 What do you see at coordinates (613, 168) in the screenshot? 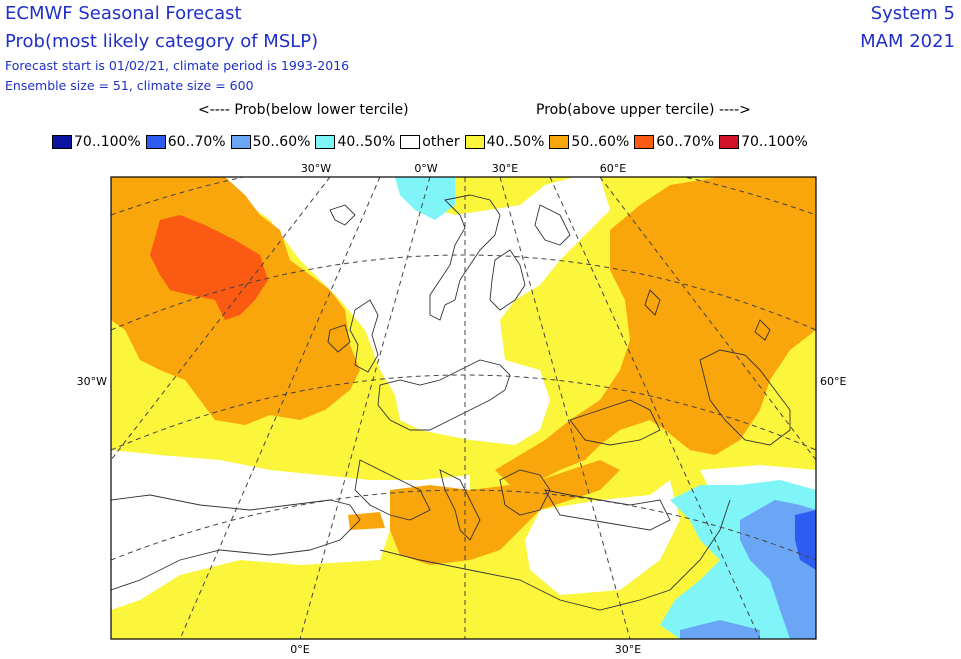
I see `top-label-60e: 60°E` at bounding box center [613, 168].